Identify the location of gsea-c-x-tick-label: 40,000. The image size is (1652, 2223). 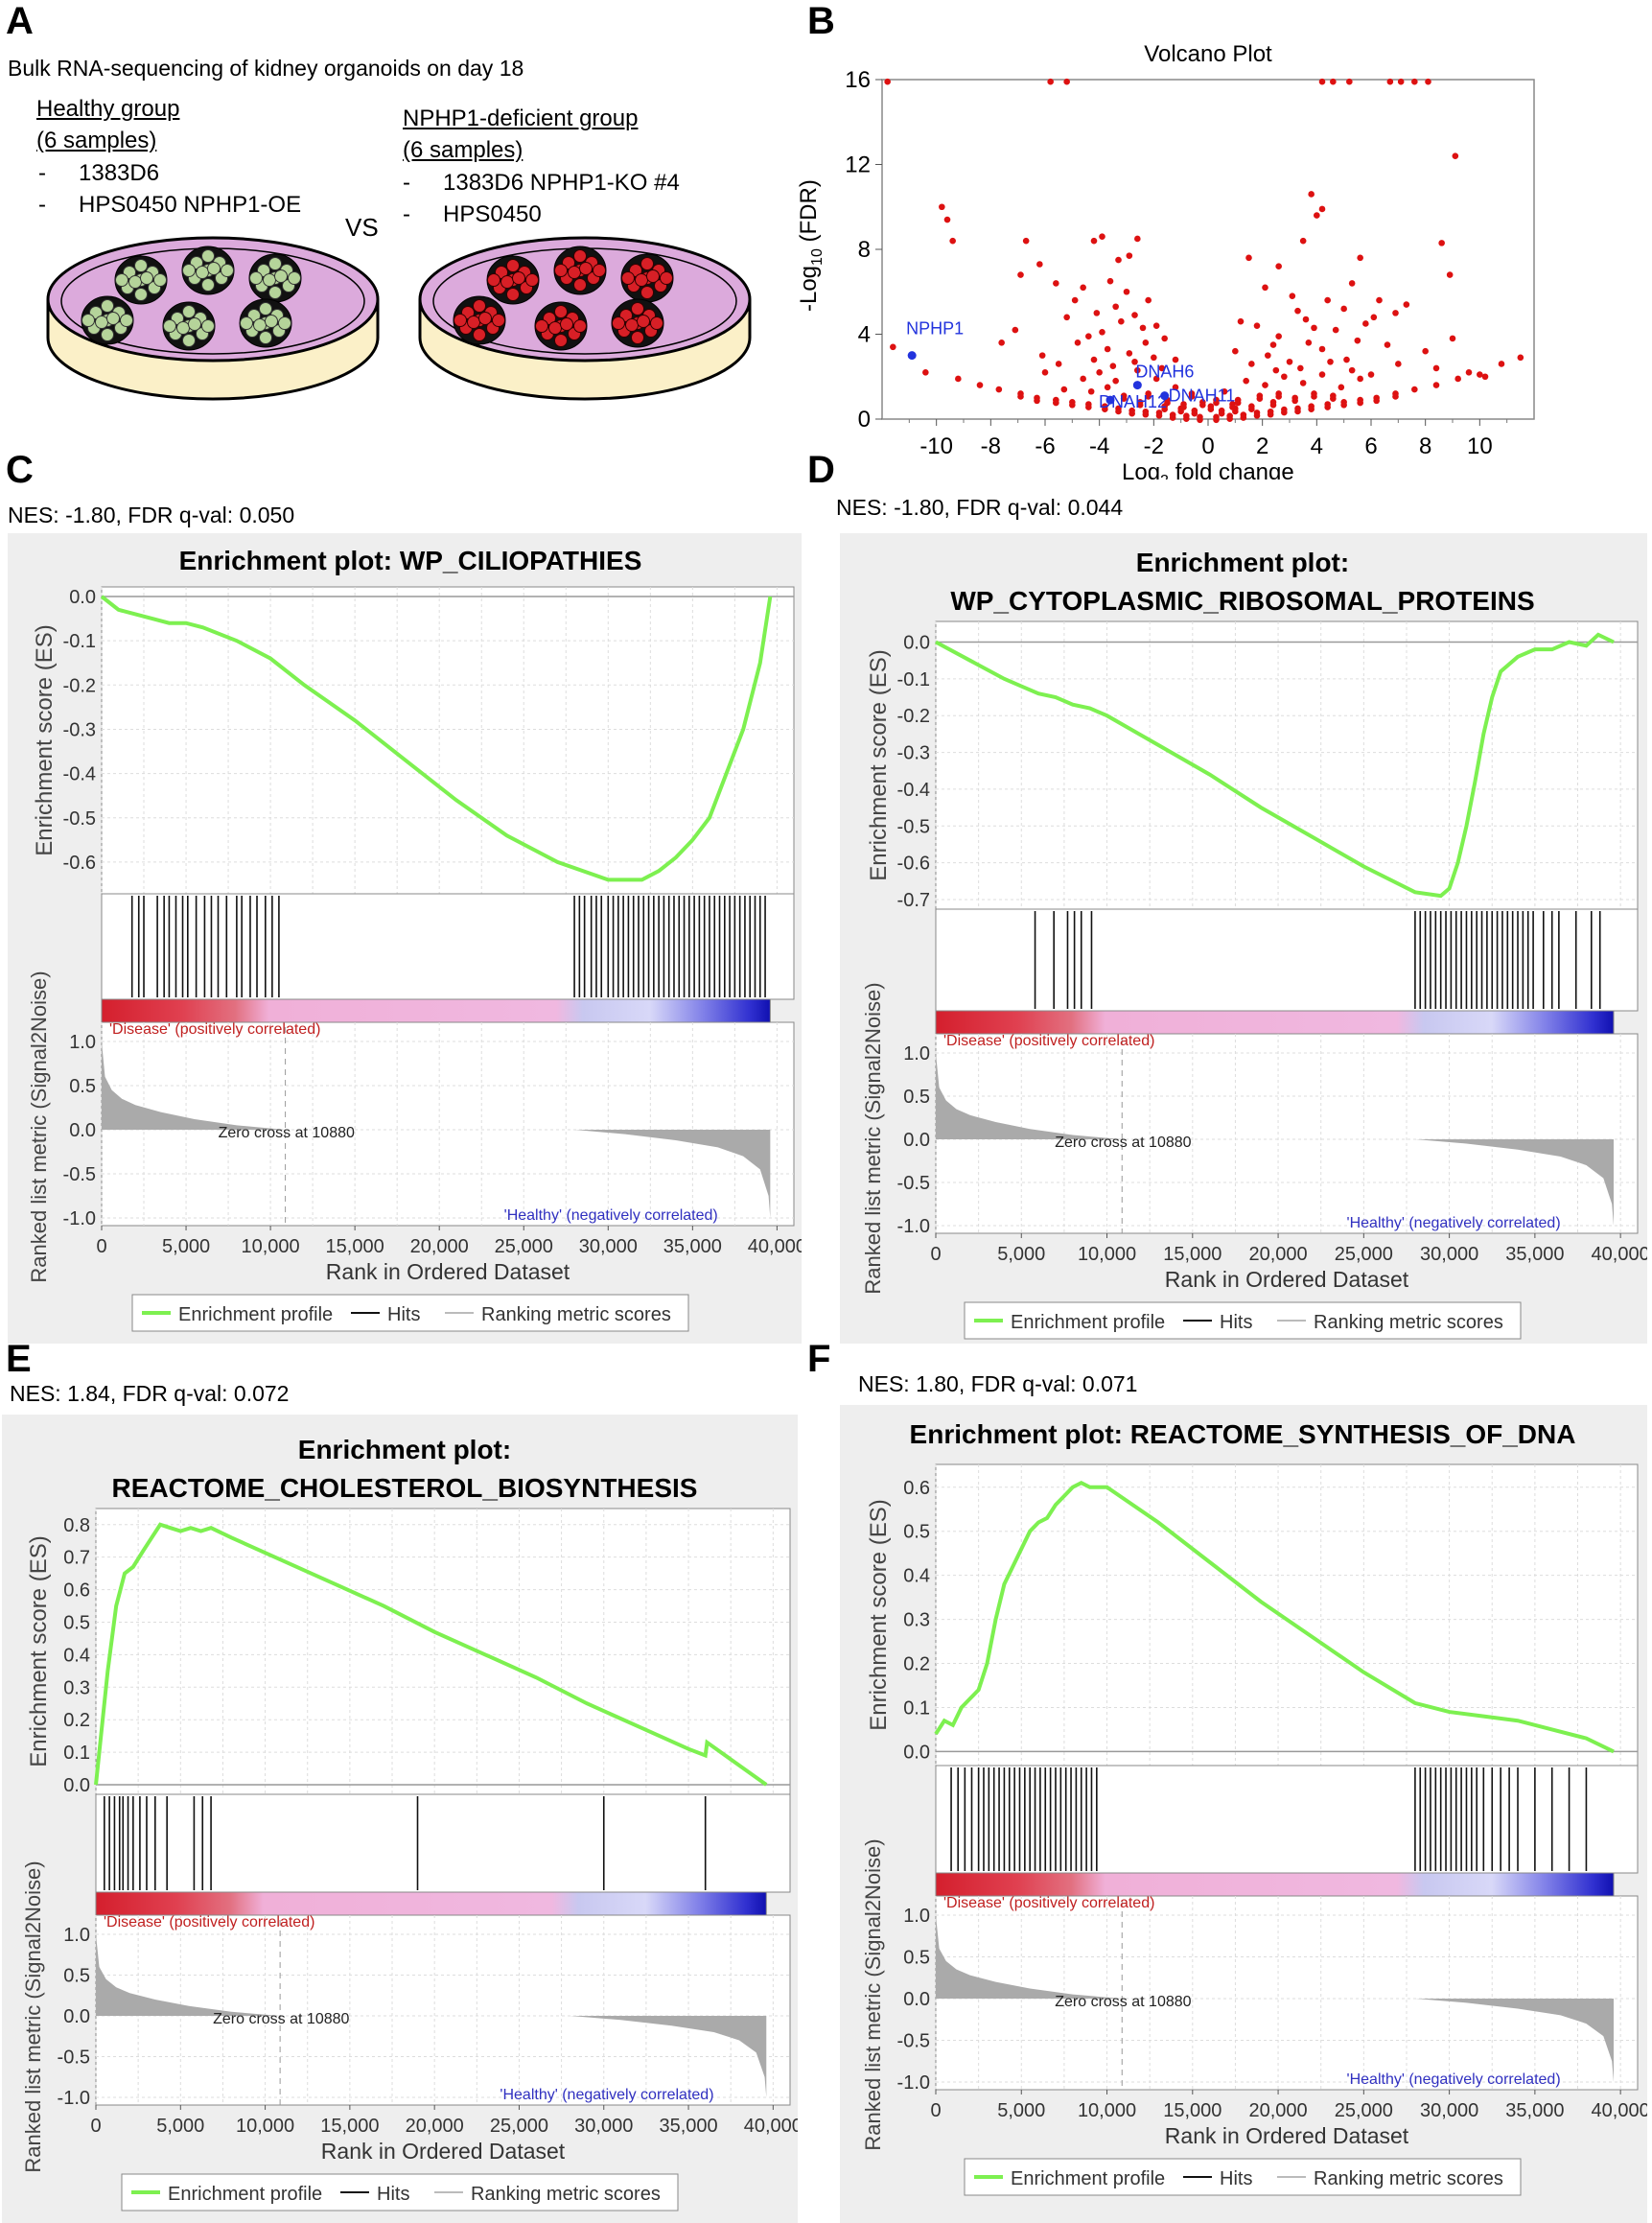
(775, 1246).